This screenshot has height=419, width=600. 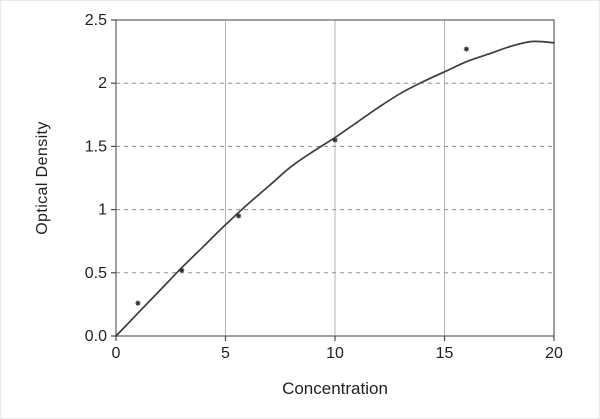 I want to click on x-tick-label: 20, so click(x=554, y=353).